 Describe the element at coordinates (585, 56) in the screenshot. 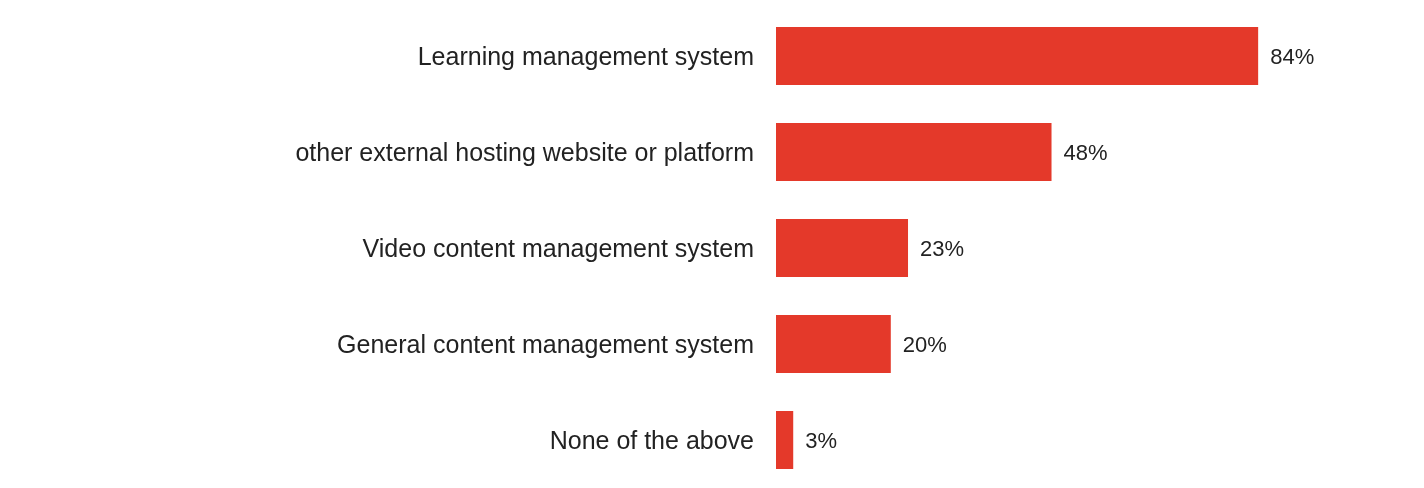

I see `y-tick-label: Learning management system` at that location.